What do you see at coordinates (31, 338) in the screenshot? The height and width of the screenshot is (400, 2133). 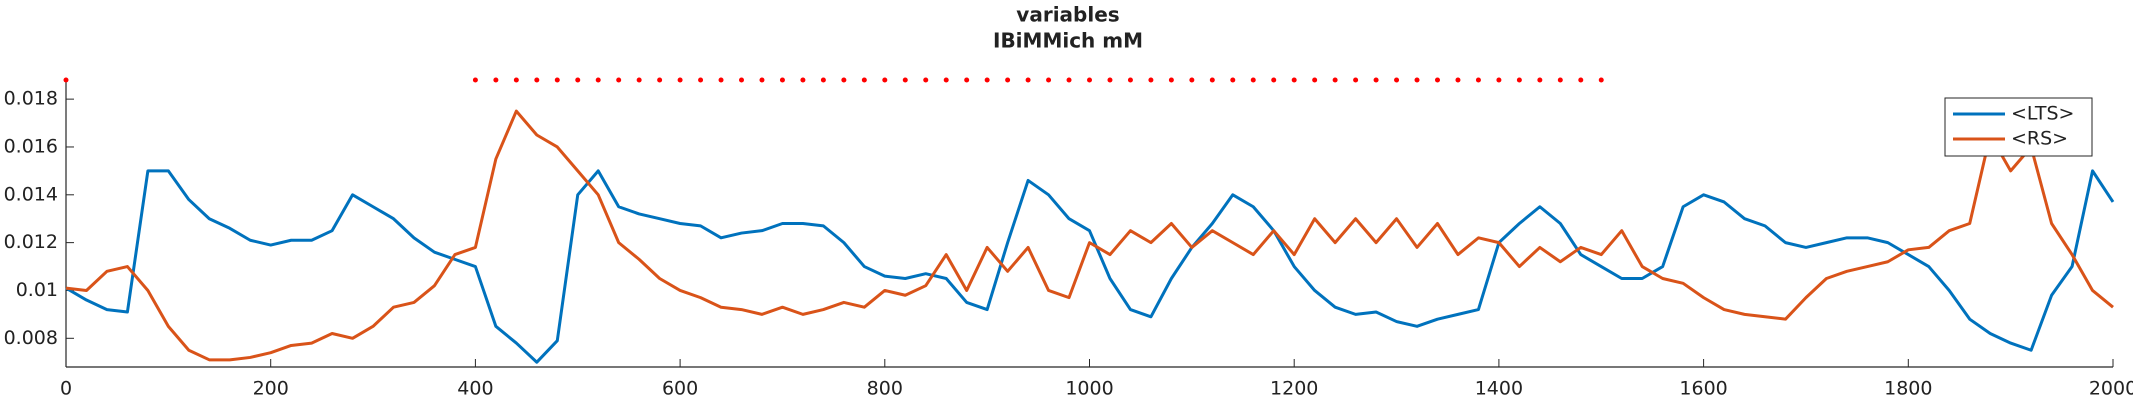 I see `y-tick-label: 0.008` at bounding box center [31, 338].